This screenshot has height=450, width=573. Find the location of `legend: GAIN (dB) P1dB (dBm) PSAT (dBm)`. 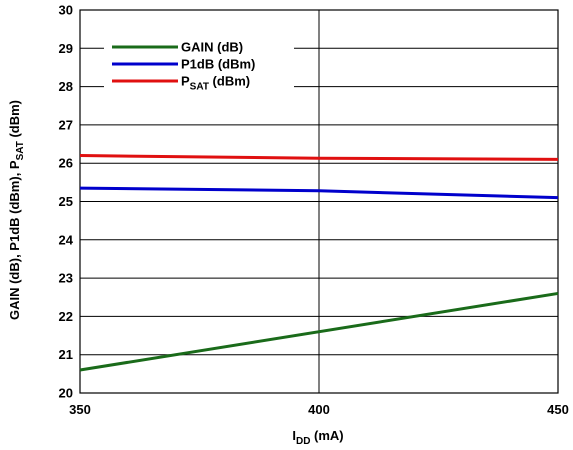

legend: GAIN (dB) P1dB (dBm) PSAT (dBm) is located at coordinates (199, 65).